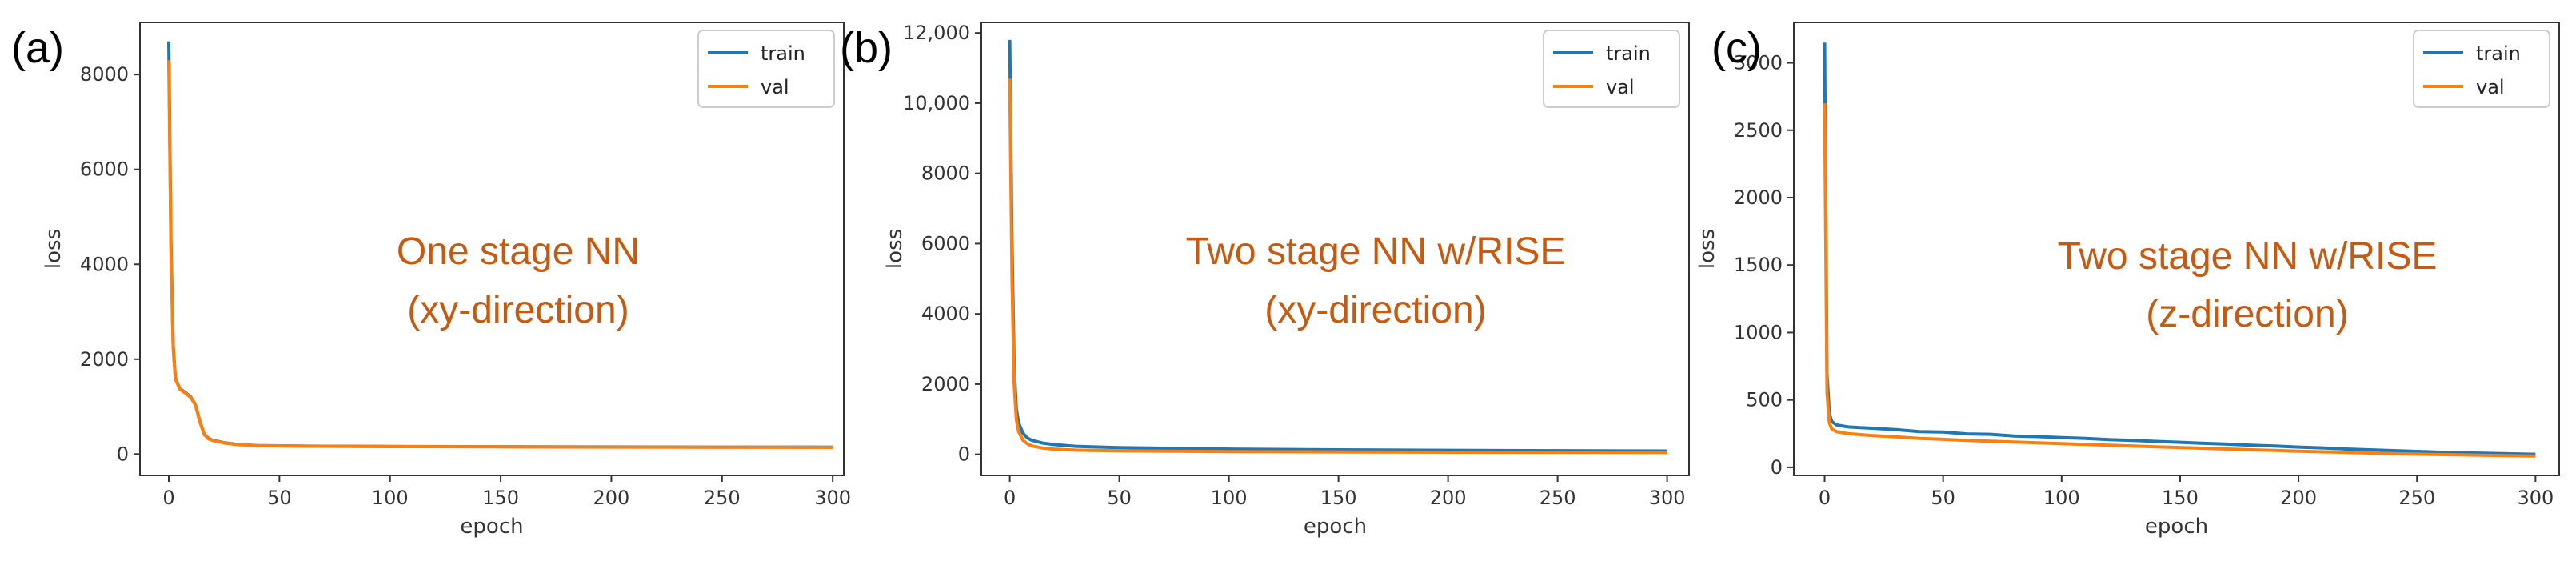 The width and height of the screenshot is (2576, 573). I want to click on y-tick-label: 12,000, so click(937, 33).